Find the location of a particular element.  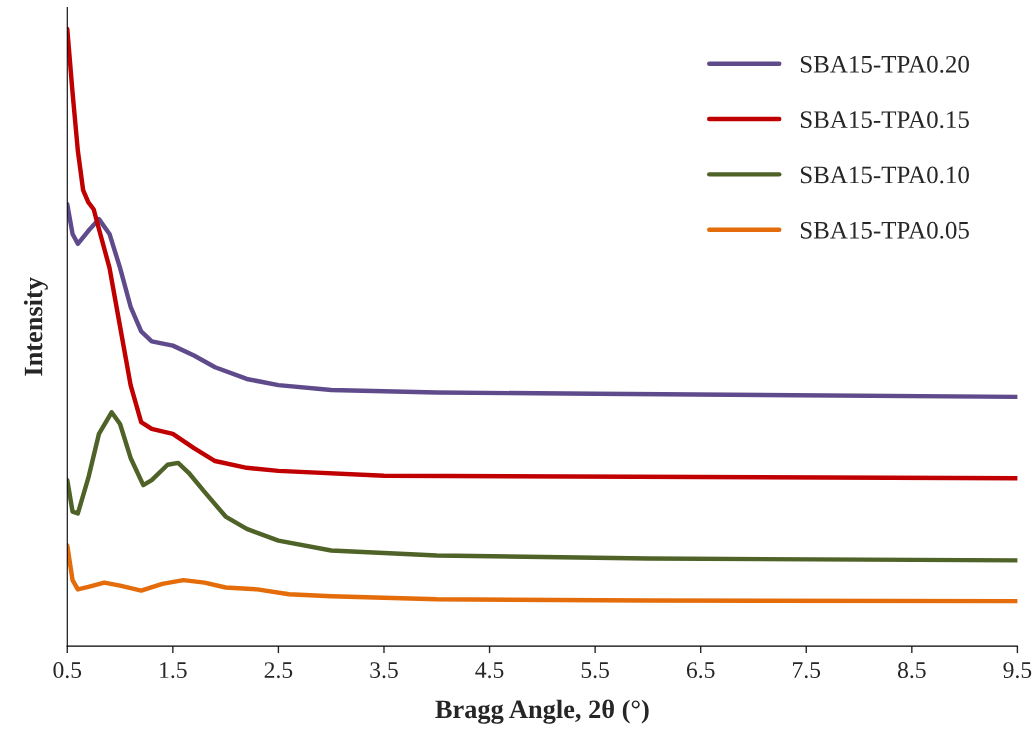

legend-label: SBA15-TPA0.10 is located at coordinates (884, 175).